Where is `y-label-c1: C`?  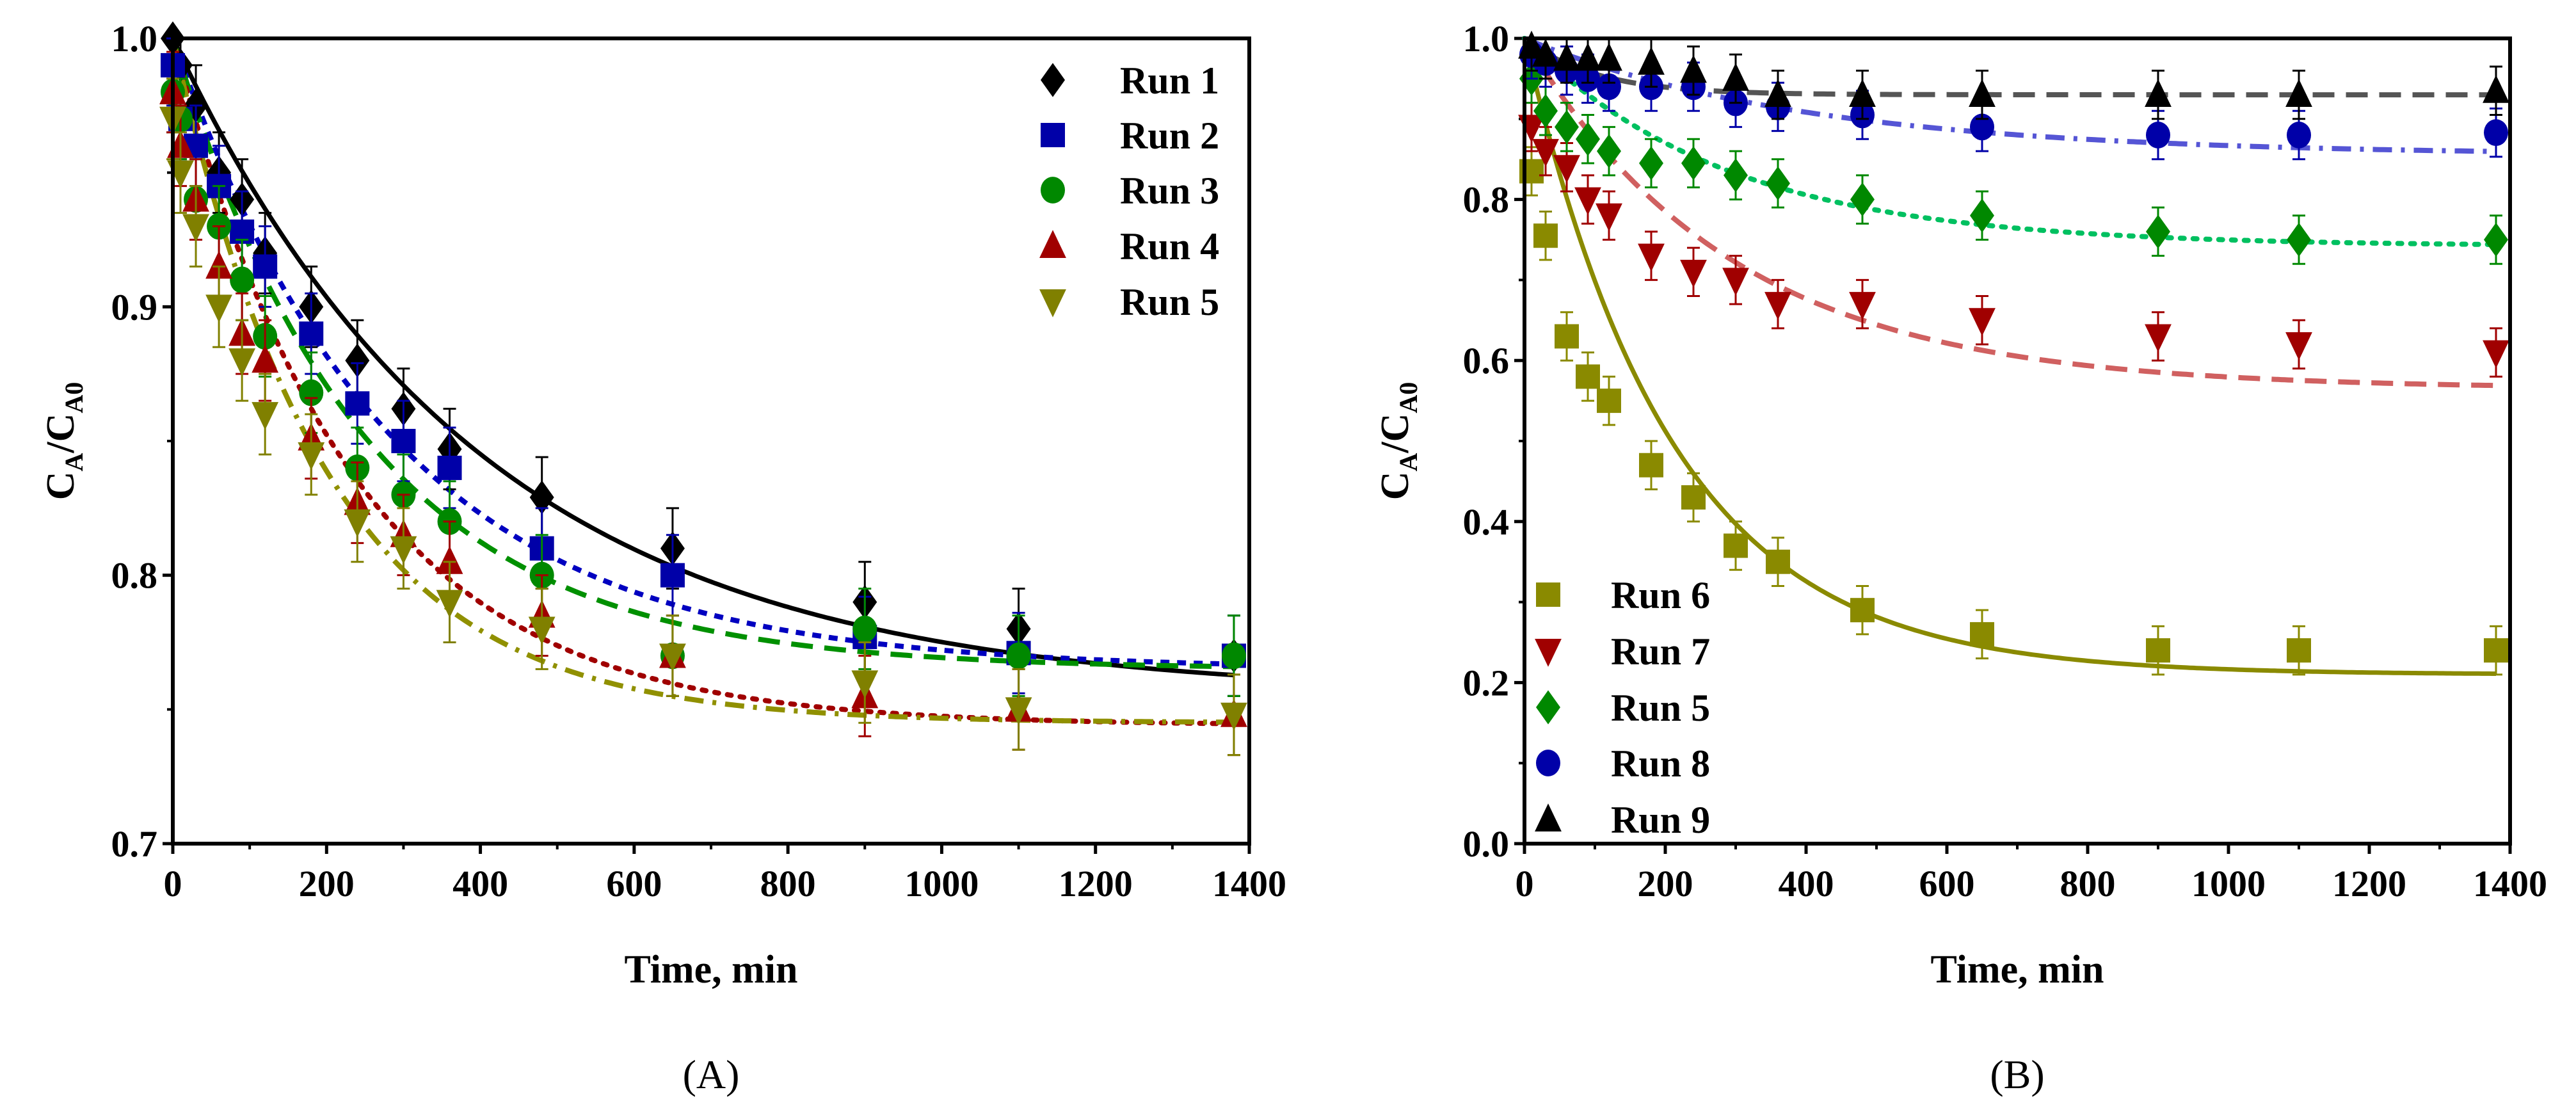
y-label-c1: C is located at coordinates (1395, 486).